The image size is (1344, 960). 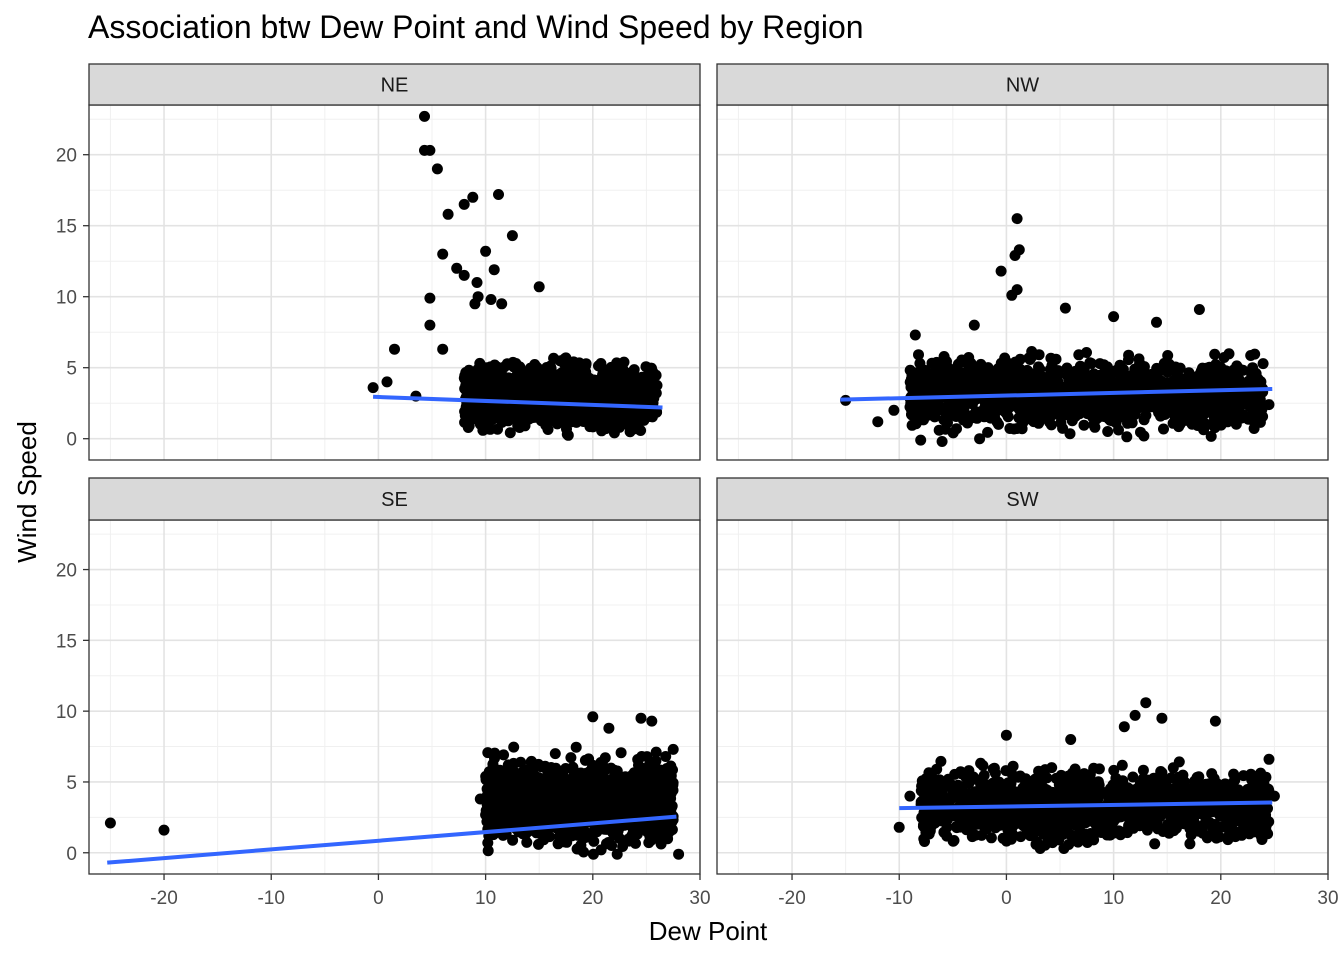 What do you see at coordinates (66, 227) in the screenshot?
I see `y-tick-label: 15` at bounding box center [66, 227].